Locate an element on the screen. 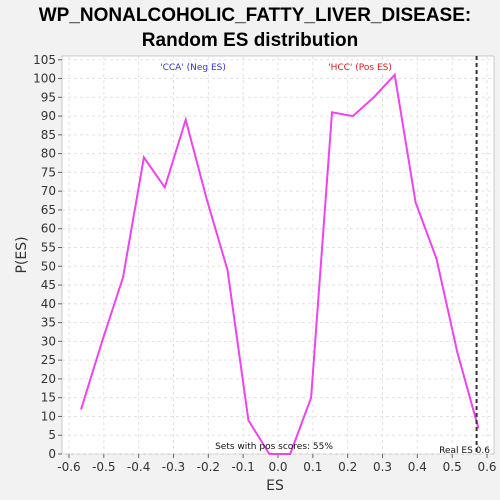  y-tick-label: 105 is located at coordinates (44, 60).